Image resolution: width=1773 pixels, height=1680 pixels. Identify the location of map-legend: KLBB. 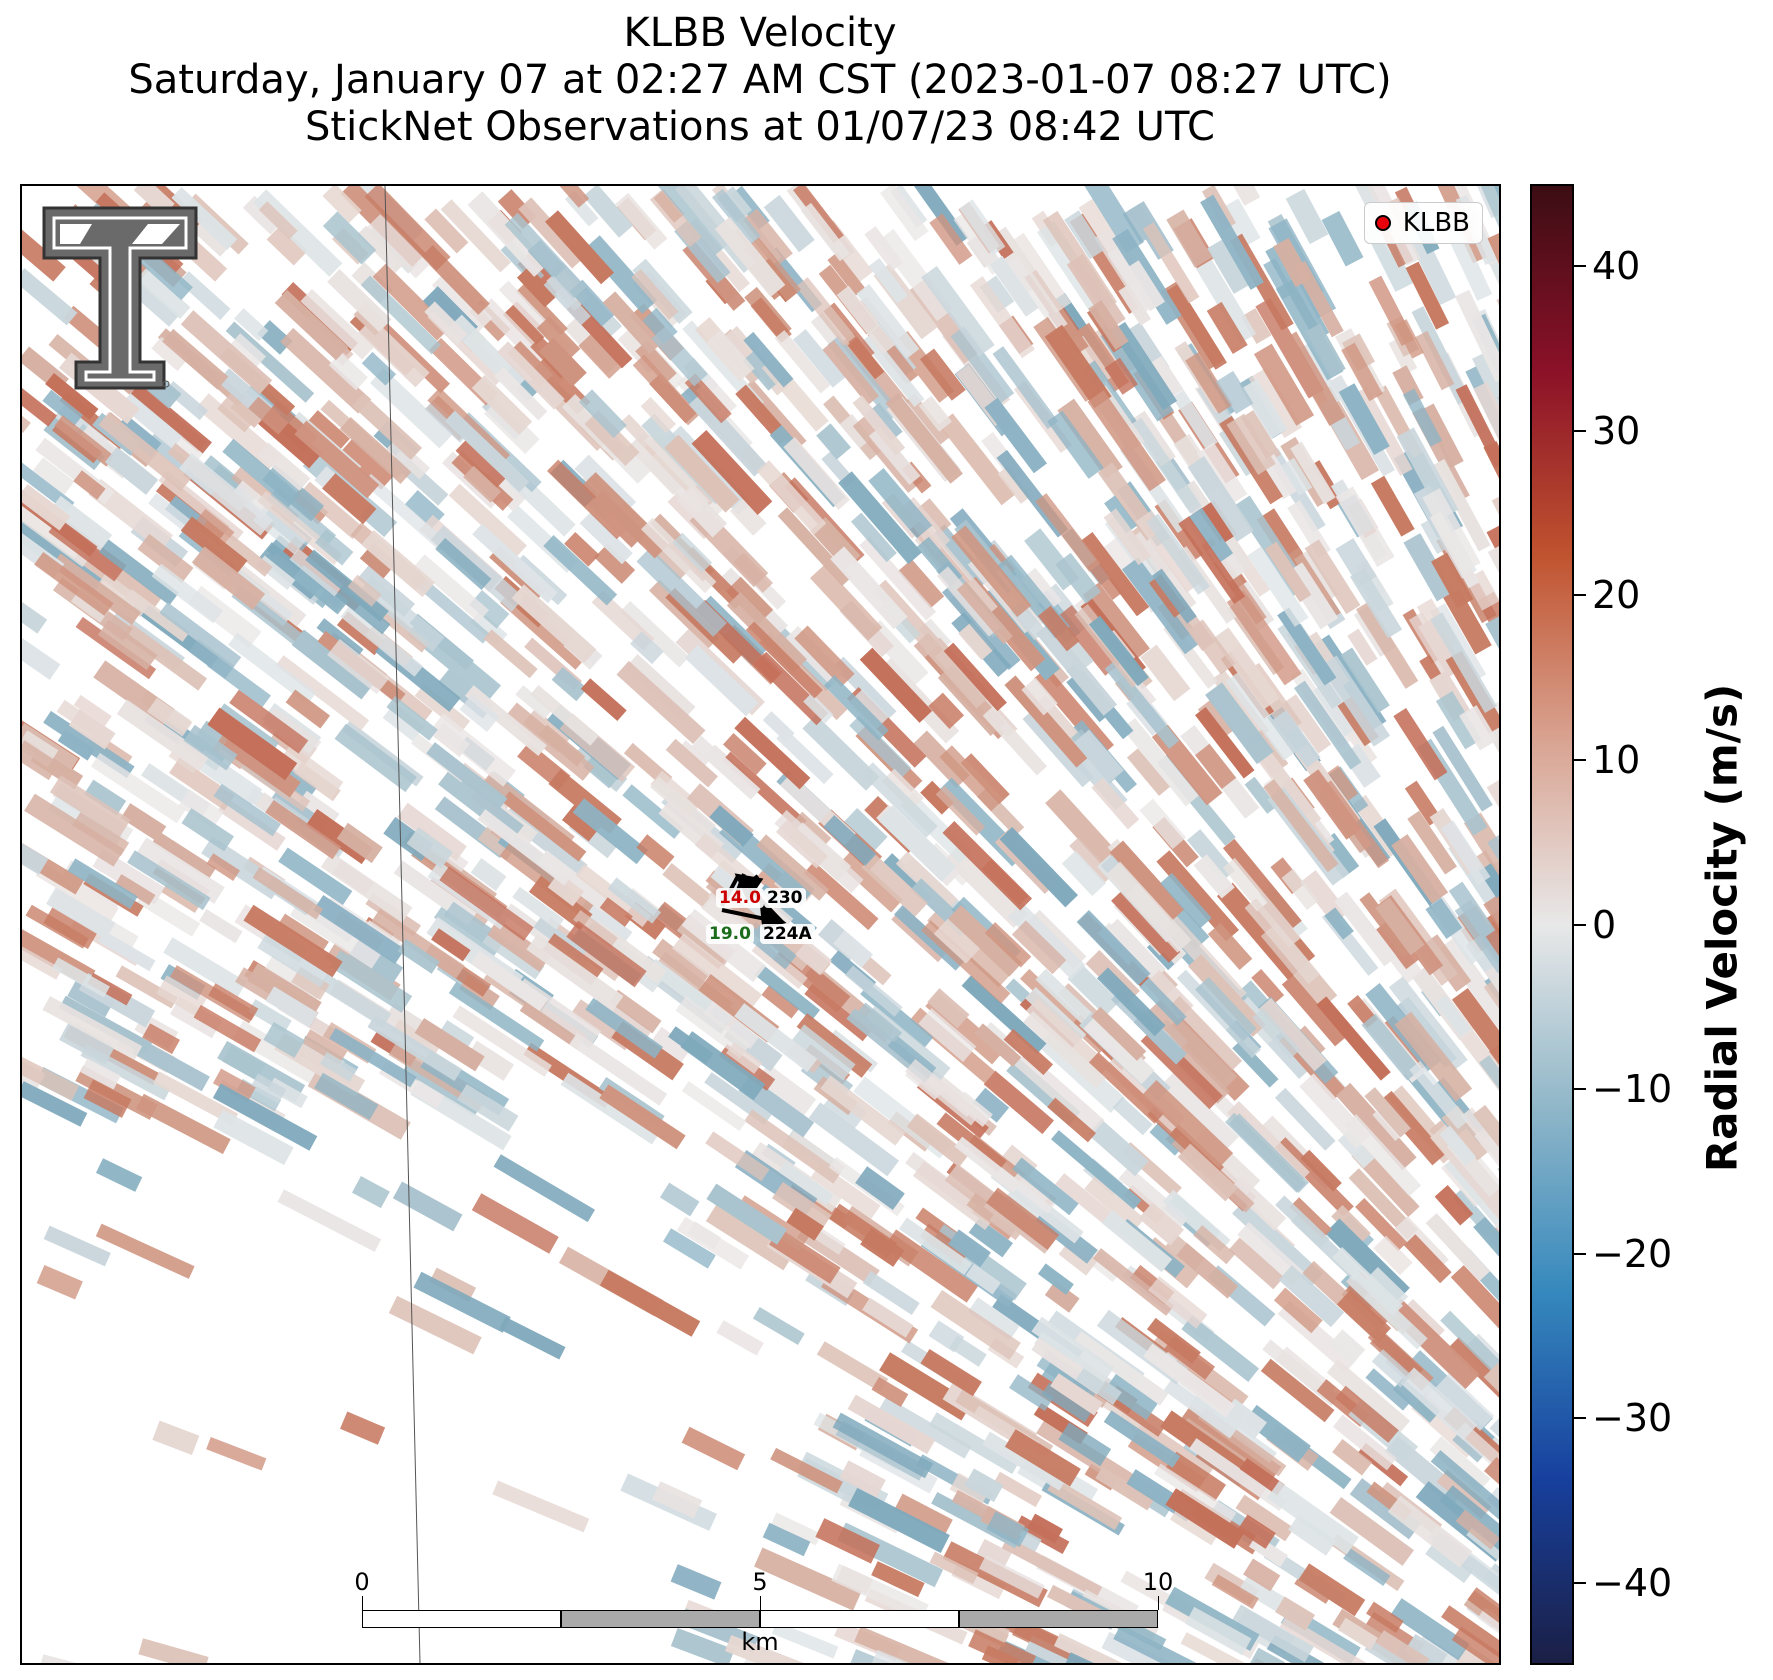
(1423, 223).